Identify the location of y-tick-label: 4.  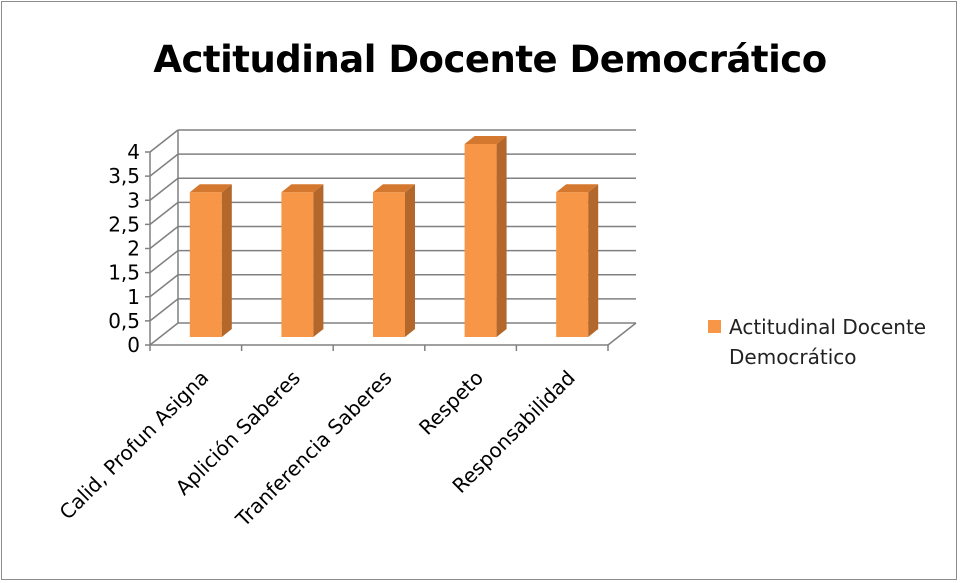
(133, 152).